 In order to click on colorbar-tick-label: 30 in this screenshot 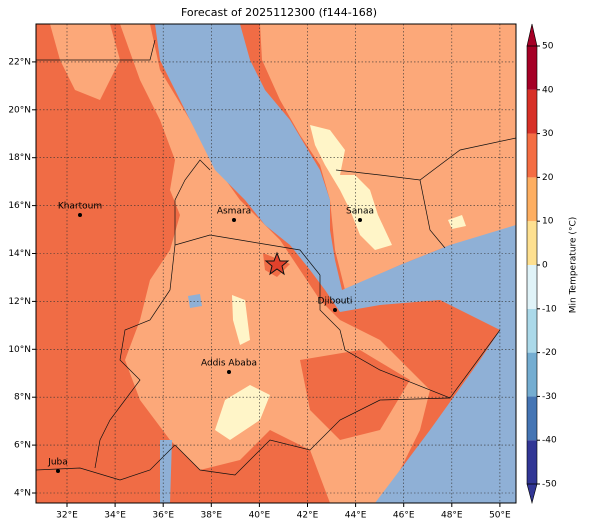, I will do `click(548, 134)`.